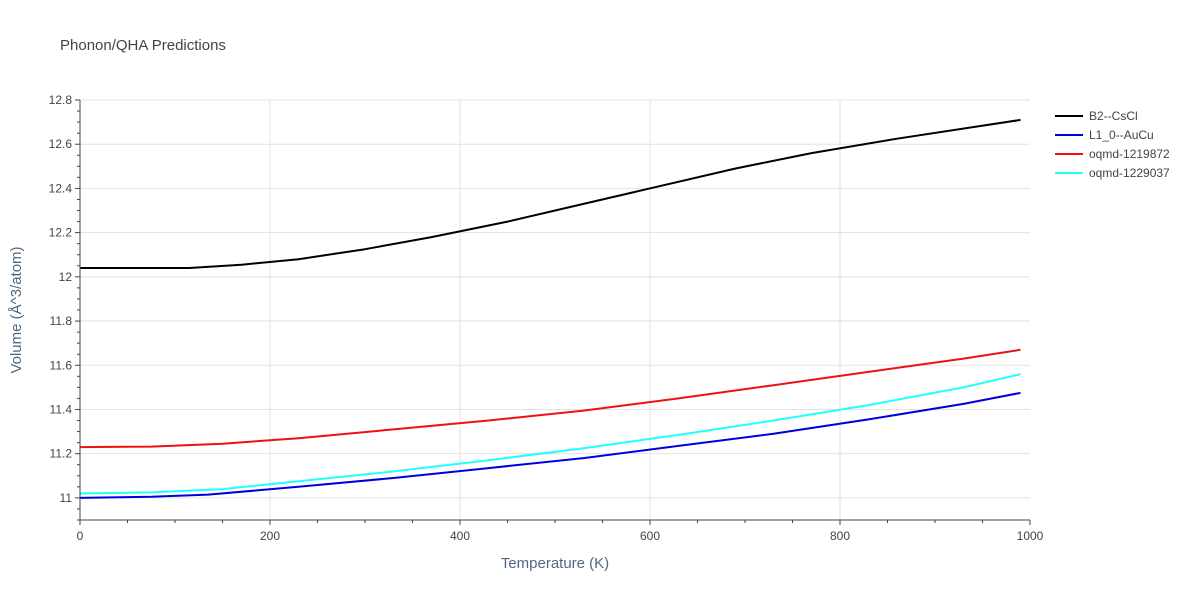 This screenshot has height=600, width=1200. I want to click on legend-label: oqmd-1219872, so click(1129, 154).